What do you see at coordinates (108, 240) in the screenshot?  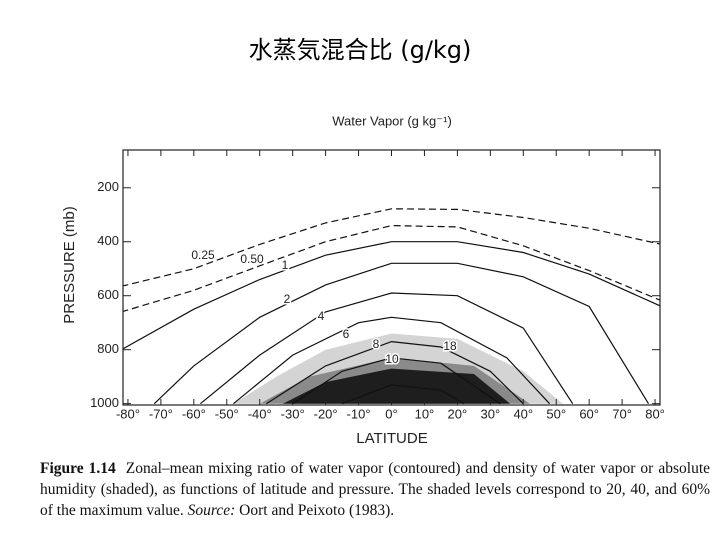 I see `y-tick-label: 400` at bounding box center [108, 240].